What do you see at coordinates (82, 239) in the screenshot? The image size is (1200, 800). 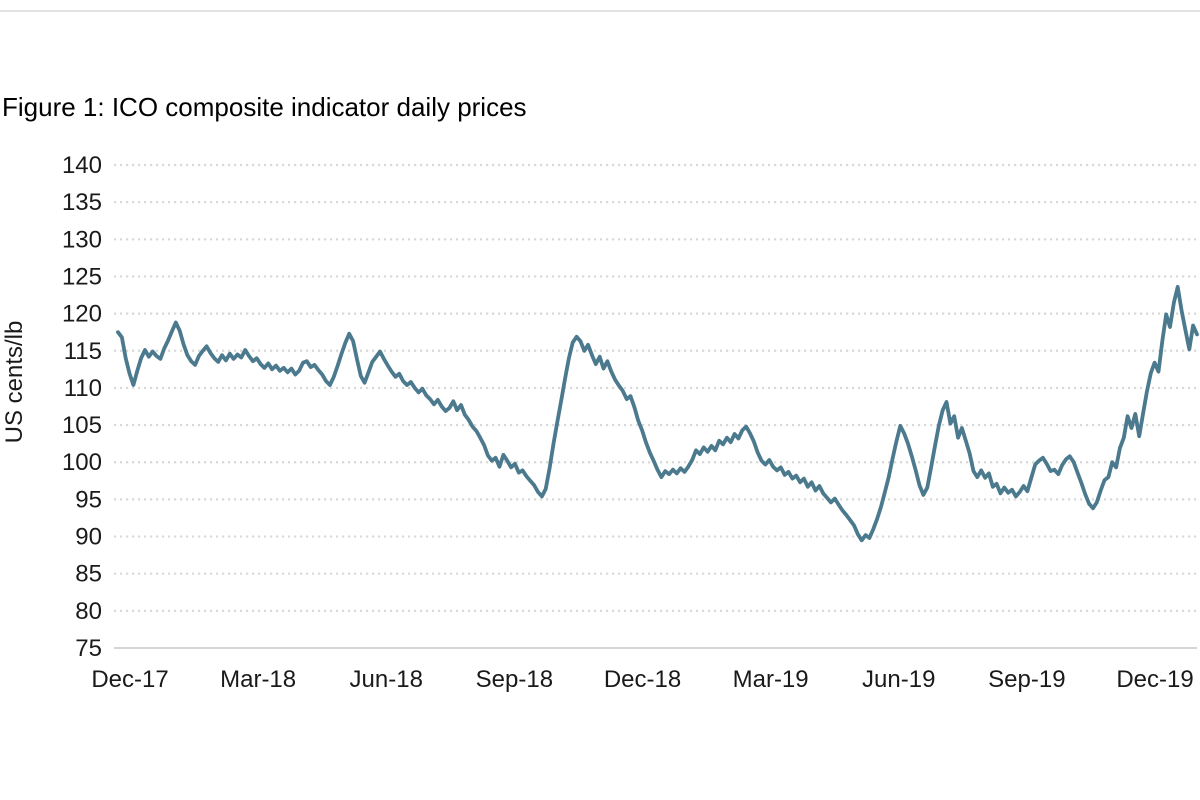 I see `y-tick-label-130: 130` at bounding box center [82, 239].